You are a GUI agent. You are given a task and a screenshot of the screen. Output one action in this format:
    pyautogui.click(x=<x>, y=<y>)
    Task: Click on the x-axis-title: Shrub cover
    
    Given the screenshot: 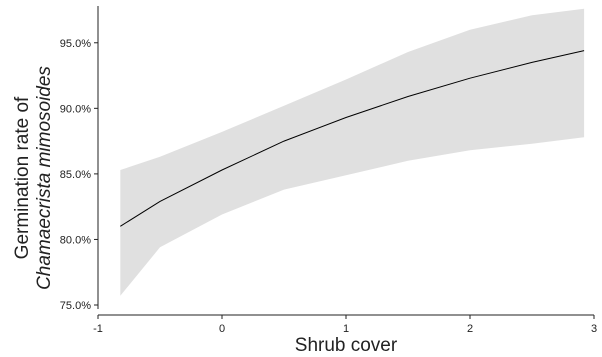 What is the action you would take?
    pyautogui.click(x=346, y=345)
    